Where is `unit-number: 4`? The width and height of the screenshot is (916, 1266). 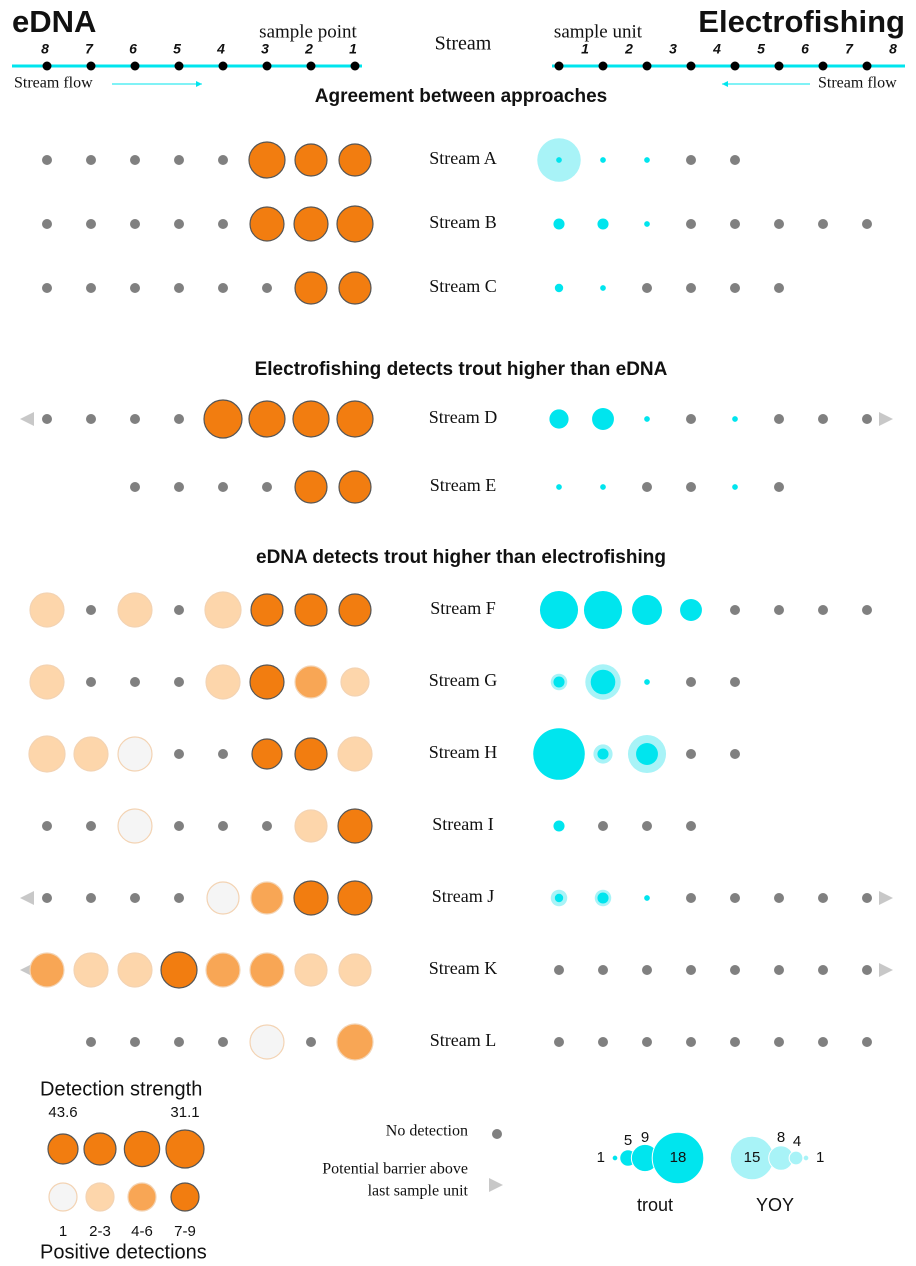
unit-number: 4 is located at coordinates (716, 49).